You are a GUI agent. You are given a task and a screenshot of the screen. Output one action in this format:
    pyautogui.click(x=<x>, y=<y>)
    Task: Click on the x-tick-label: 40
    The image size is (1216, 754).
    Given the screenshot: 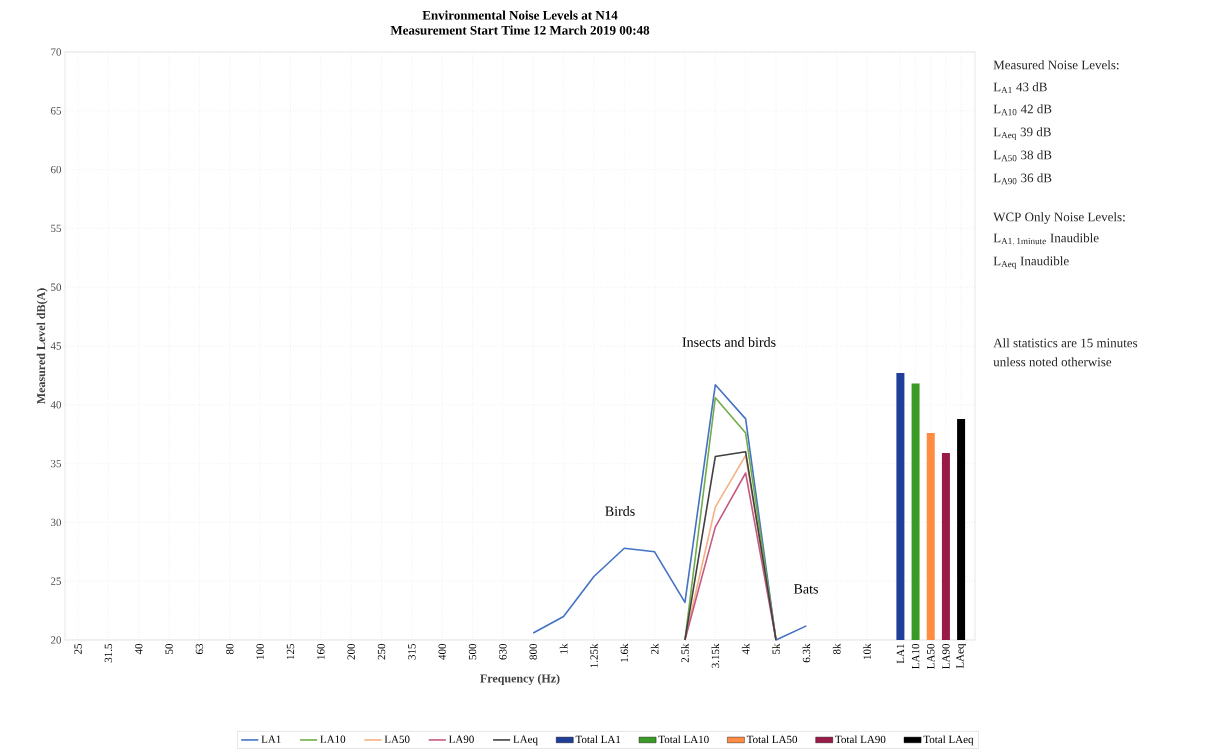 What is the action you would take?
    pyautogui.click(x=139, y=649)
    